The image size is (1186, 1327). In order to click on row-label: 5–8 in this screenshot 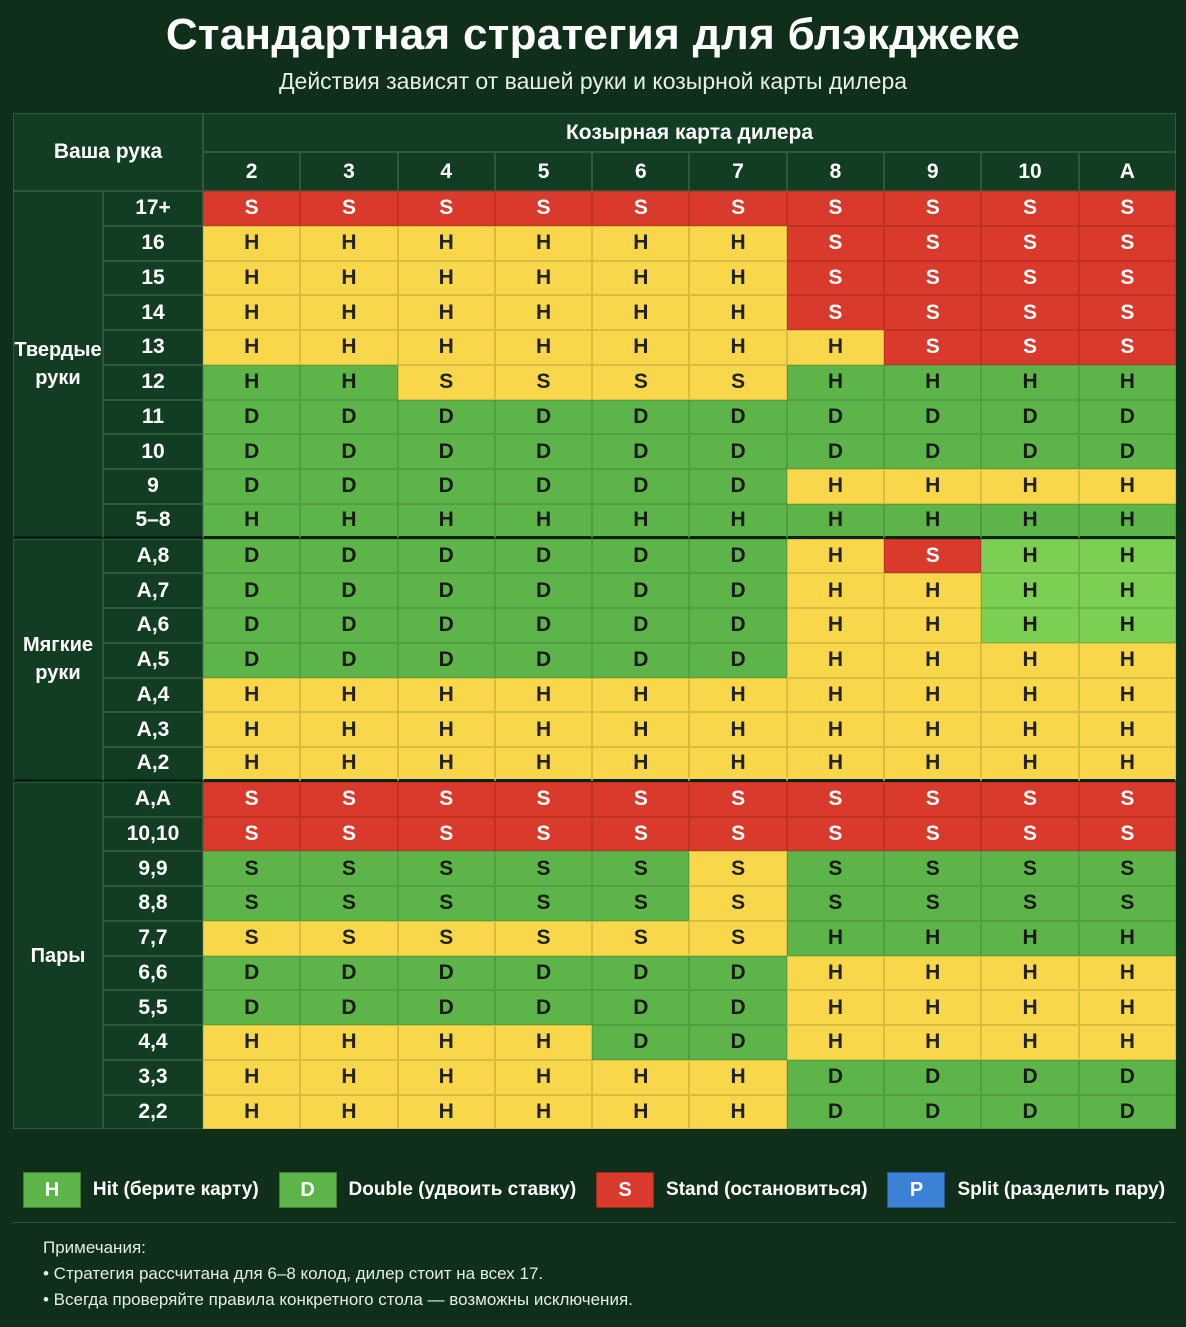, I will do `click(153, 521)`.